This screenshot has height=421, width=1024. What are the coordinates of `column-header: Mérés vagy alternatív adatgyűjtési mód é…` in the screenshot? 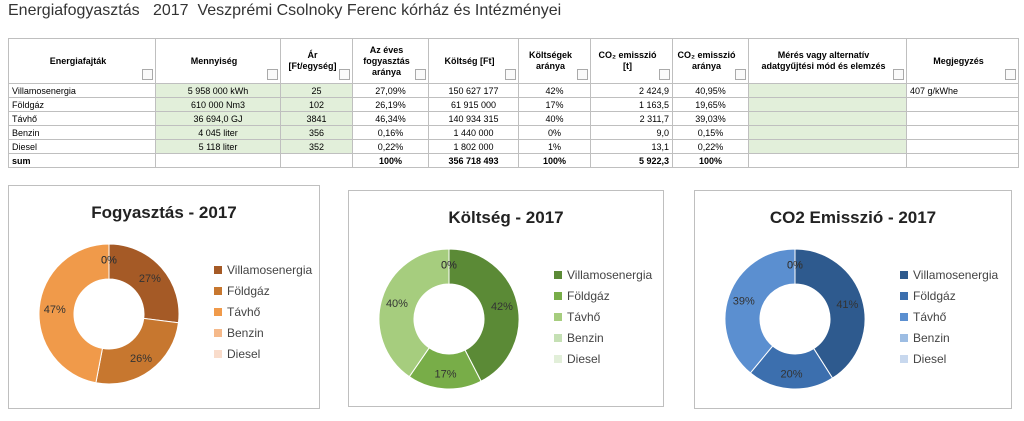 It's located at (827, 61).